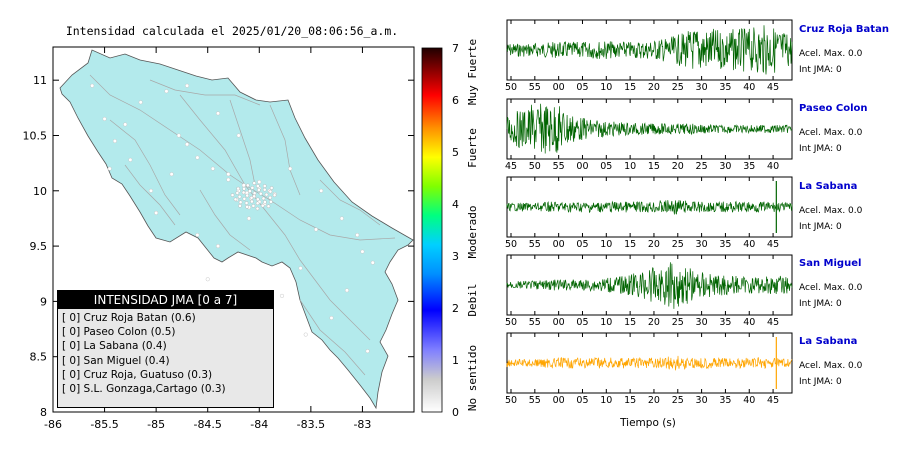 The height and width of the screenshot is (464, 910). What do you see at coordinates (455, 360) in the screenshot?
I see `colorbar-tick-label: 1` at bounding box center [455, 360].